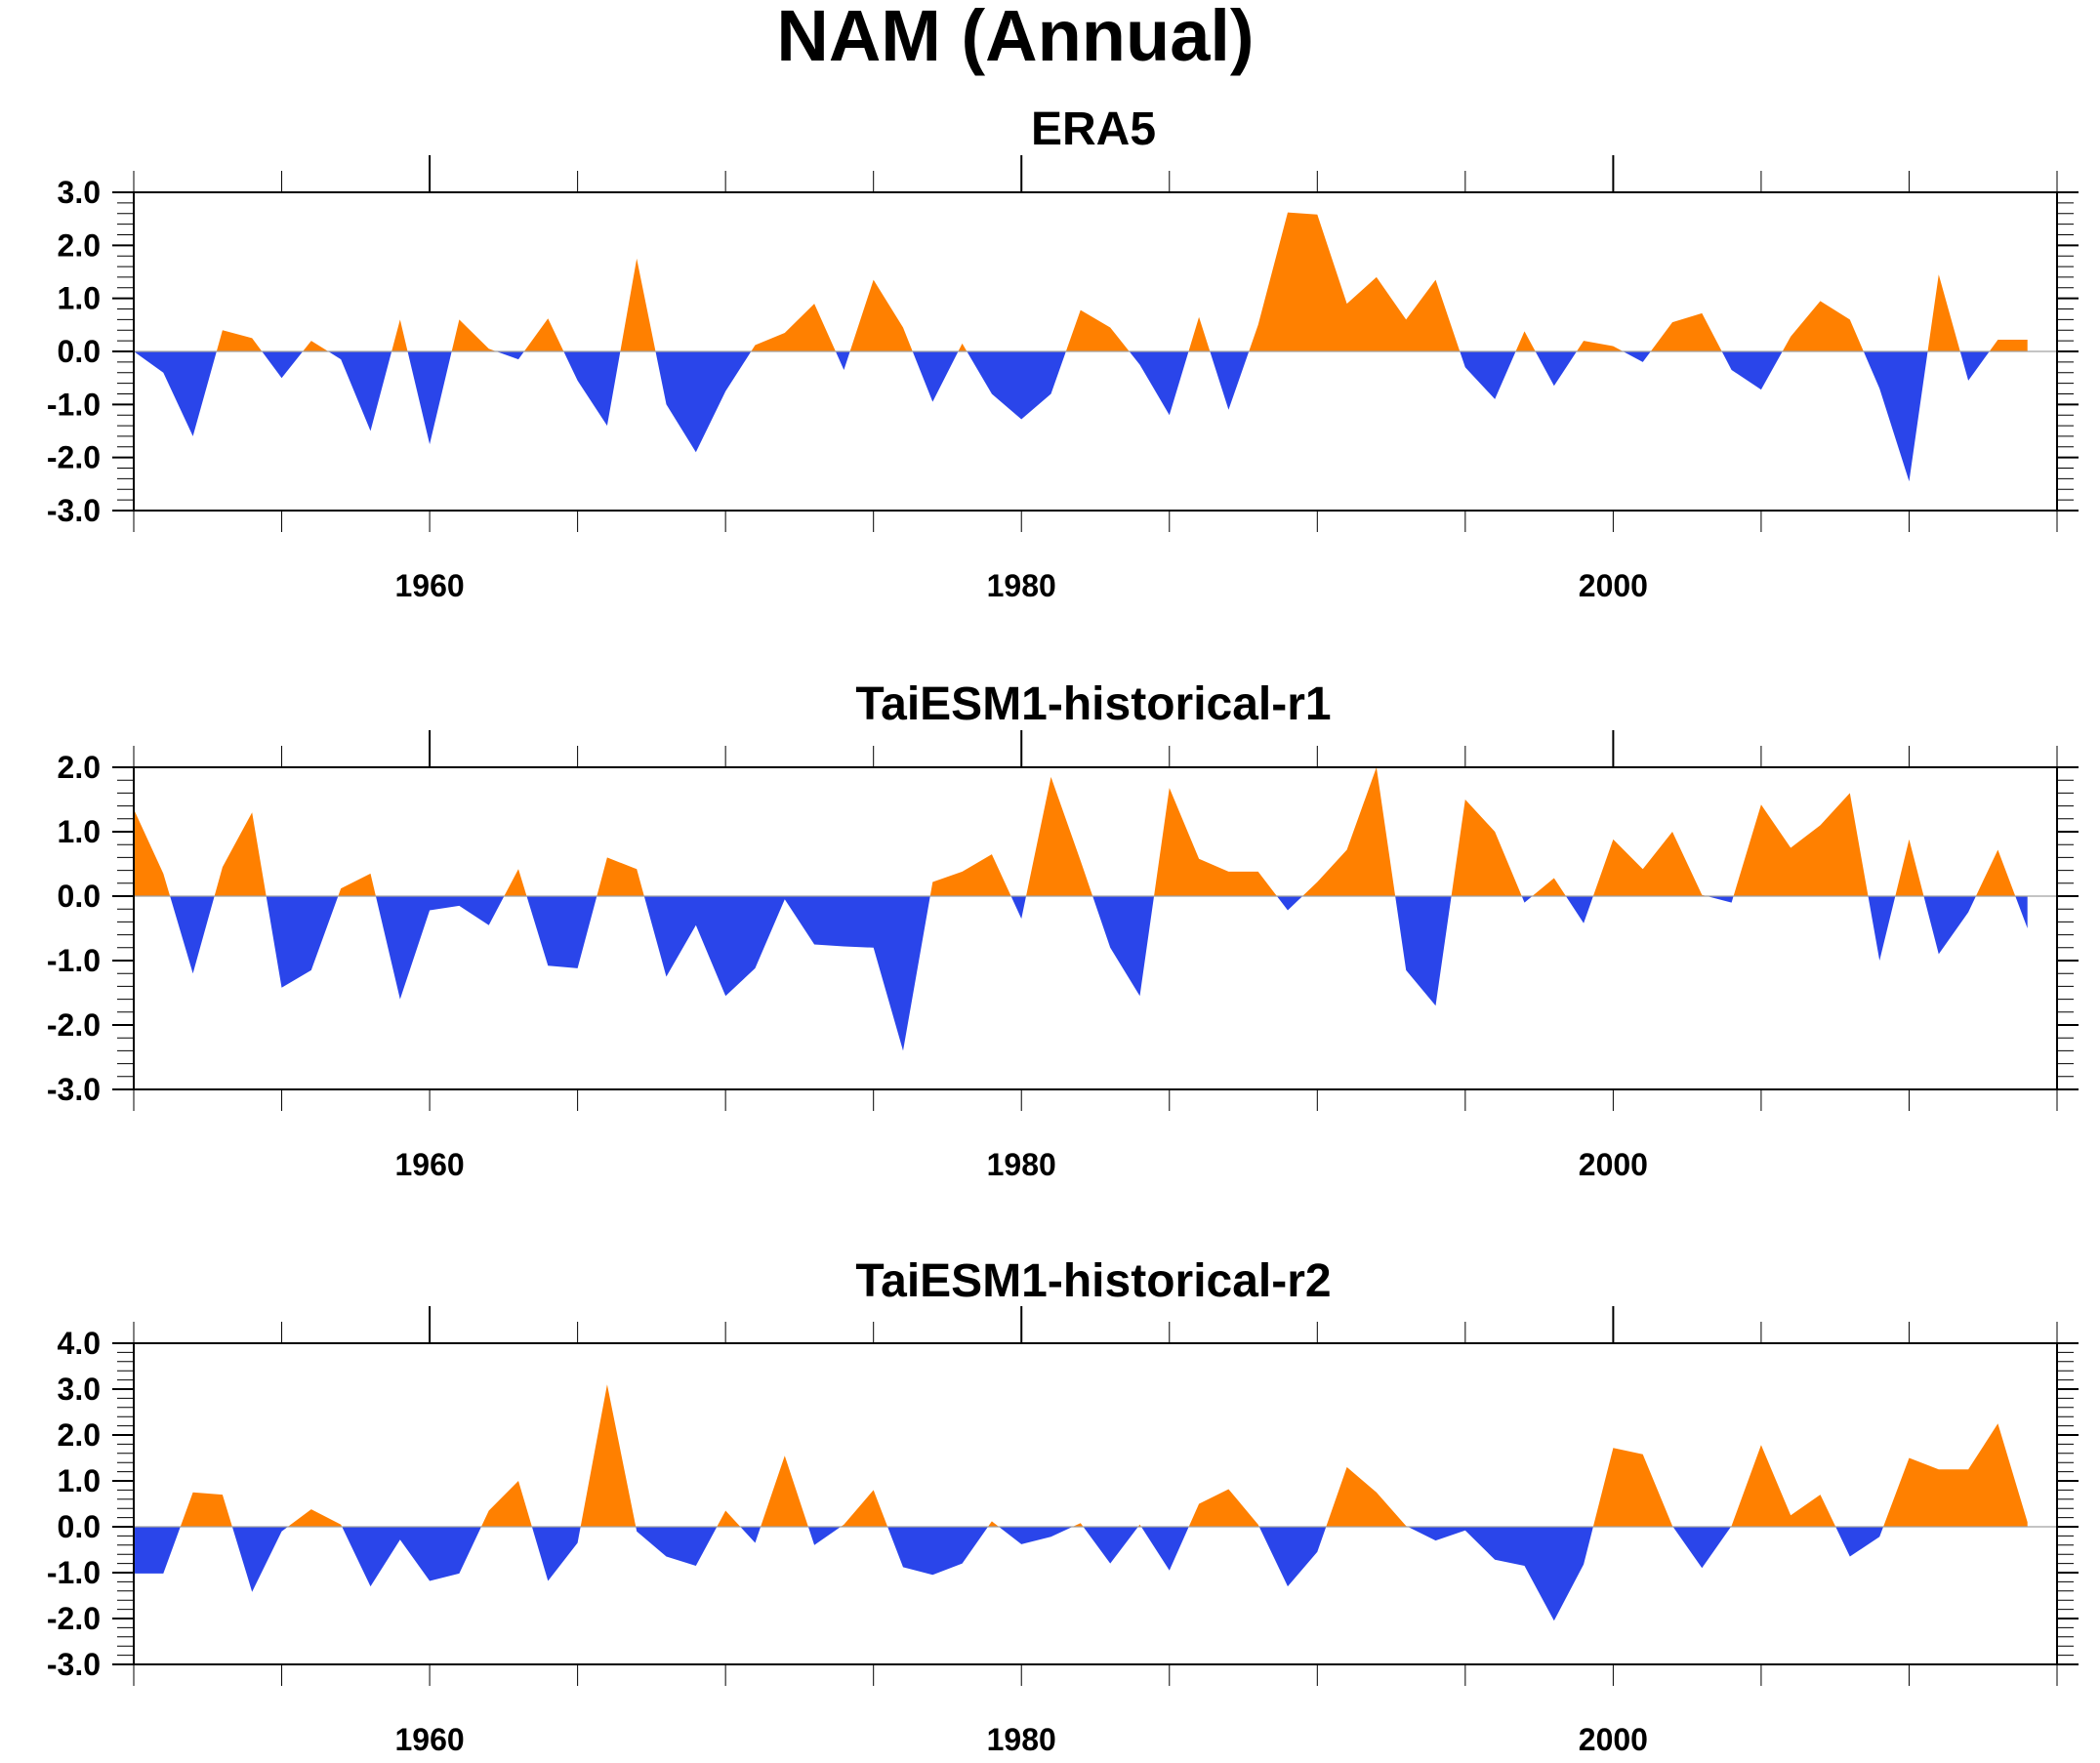 This screenshot has height=1763, width=2100. I want to click on panel-title: ERA5, so click(1093, 129).